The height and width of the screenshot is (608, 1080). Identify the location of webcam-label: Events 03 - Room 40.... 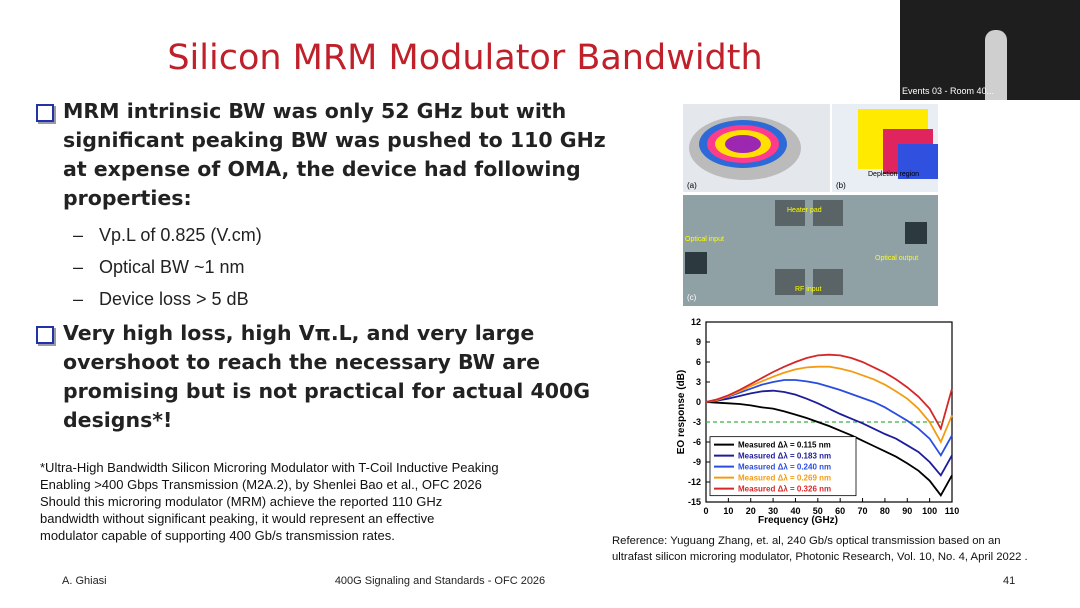
(948, 91).